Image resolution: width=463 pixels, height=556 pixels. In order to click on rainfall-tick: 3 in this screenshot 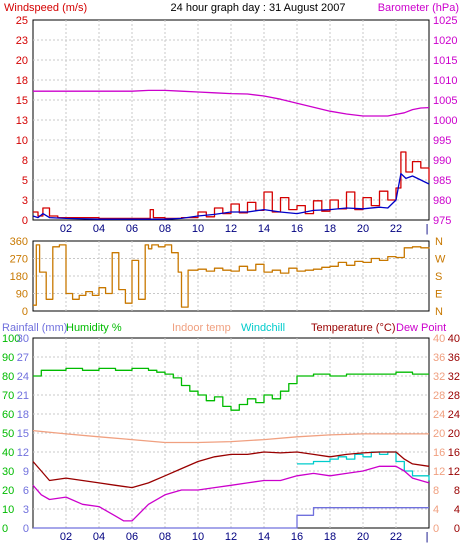, I will do `click(26, 510)`.